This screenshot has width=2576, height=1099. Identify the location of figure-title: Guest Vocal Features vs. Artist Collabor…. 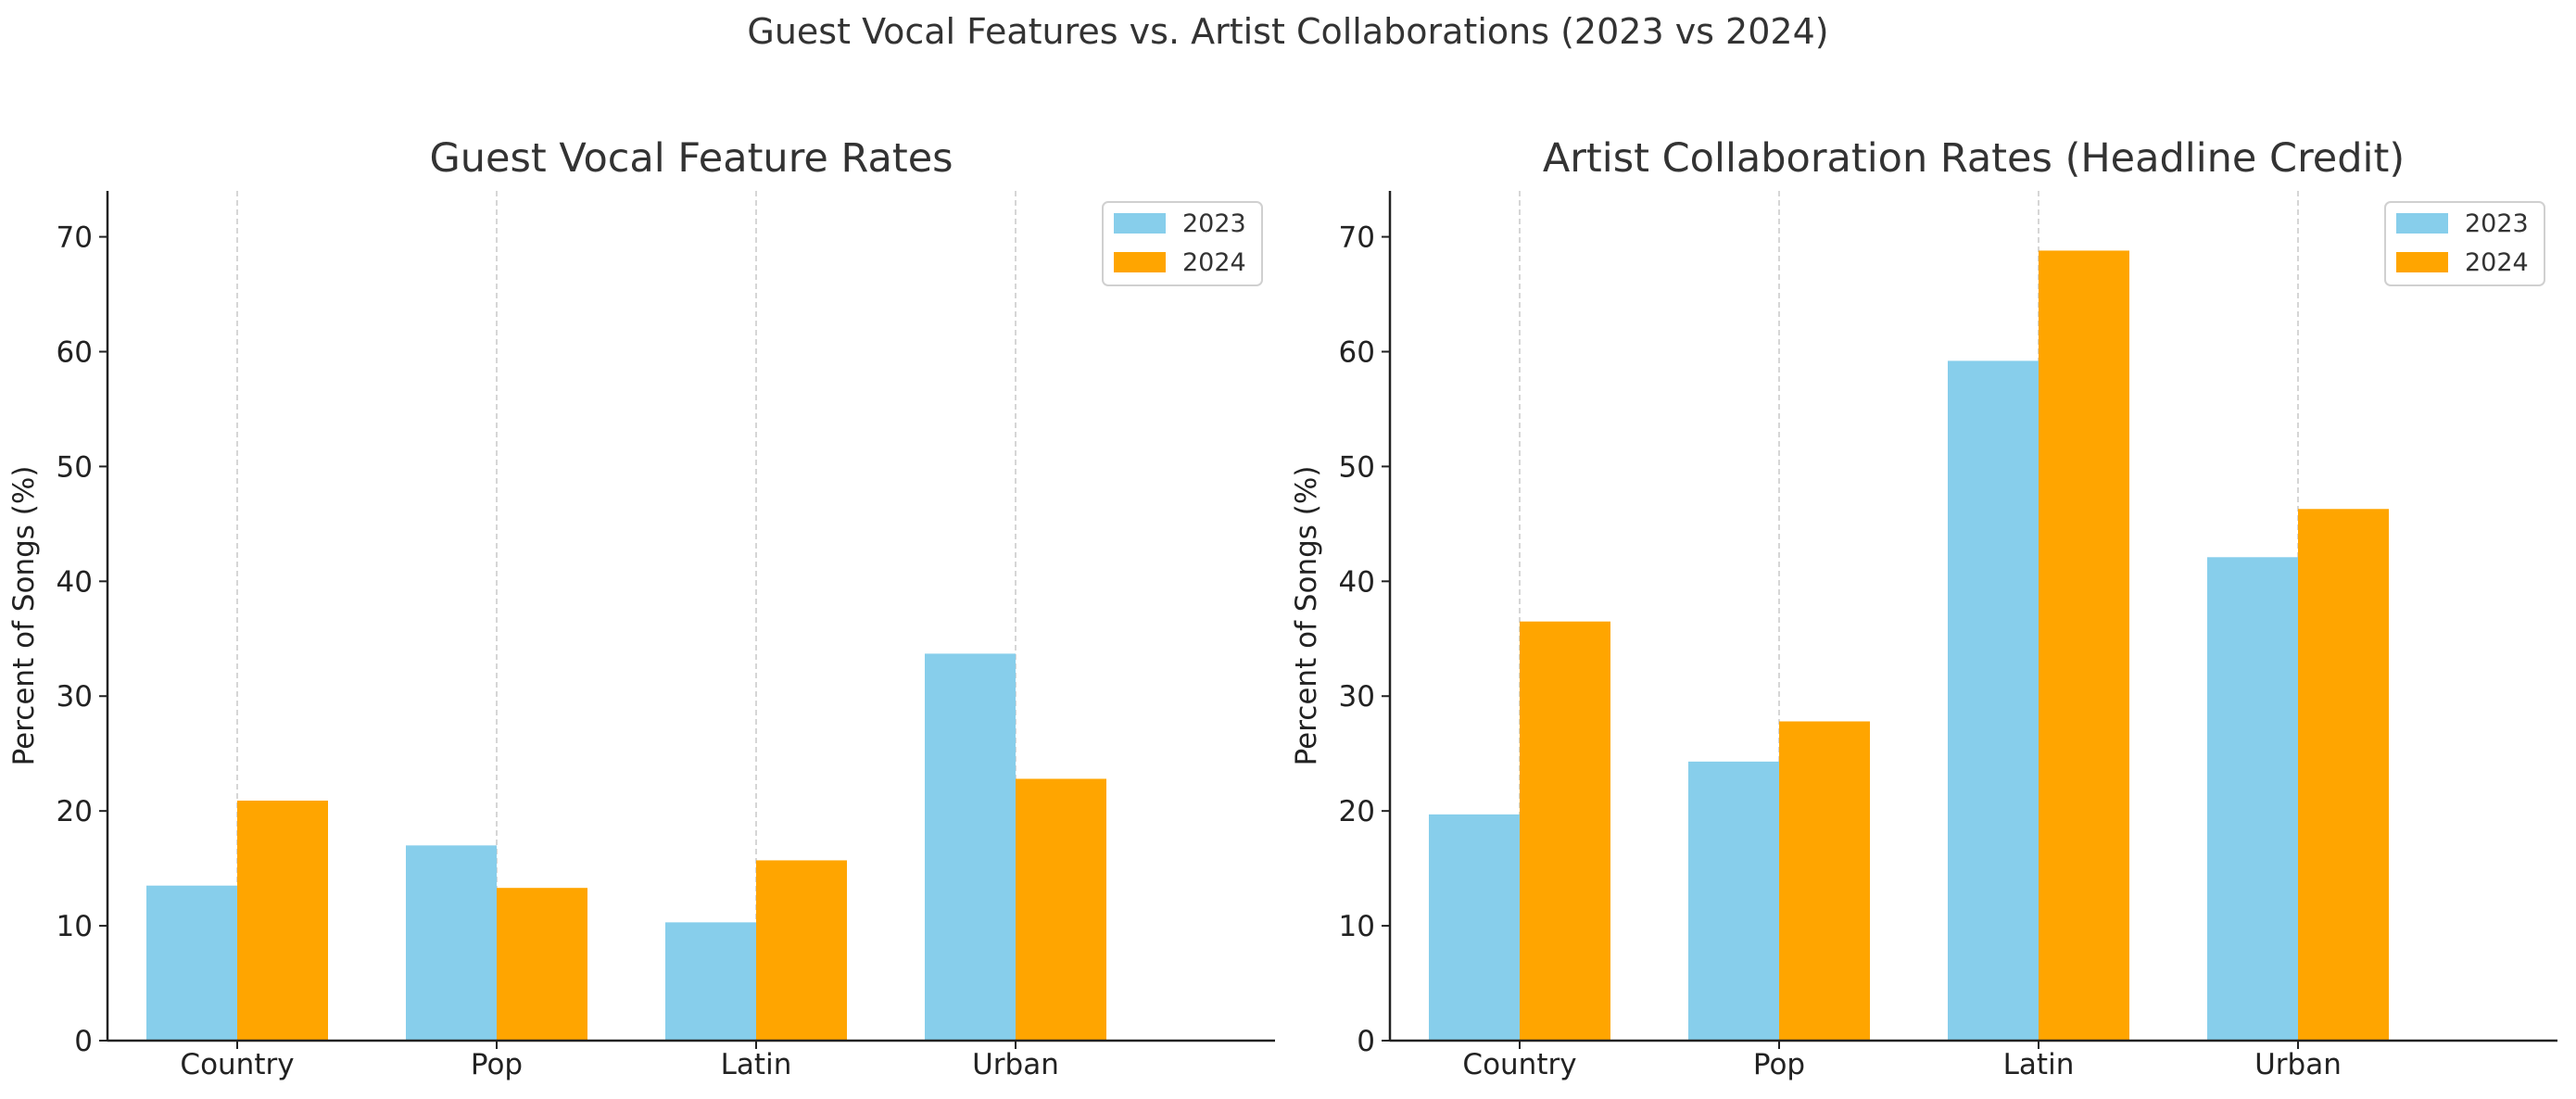
(1288, 31).